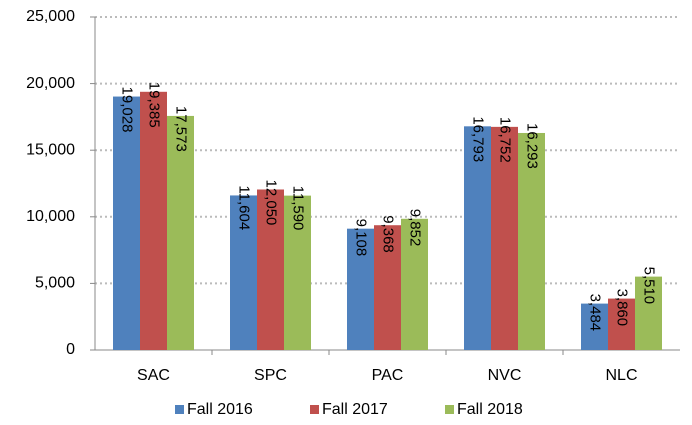 Image resolution: width=692 pixels, height=425 pixels. Describe the element at coordinates (154, 105) in the screenshot. I see `data-label: 19,385` at that location.